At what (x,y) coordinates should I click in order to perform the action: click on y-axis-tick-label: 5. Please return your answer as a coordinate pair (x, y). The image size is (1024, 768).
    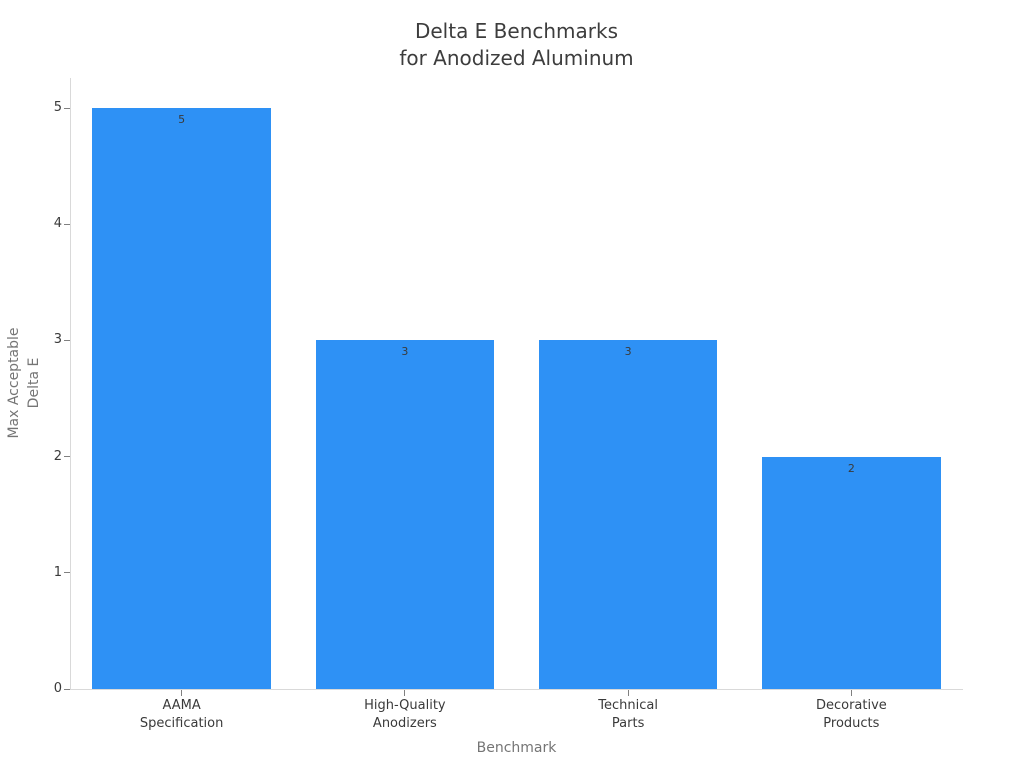
    Looking at the image, I should click on (57, 107).